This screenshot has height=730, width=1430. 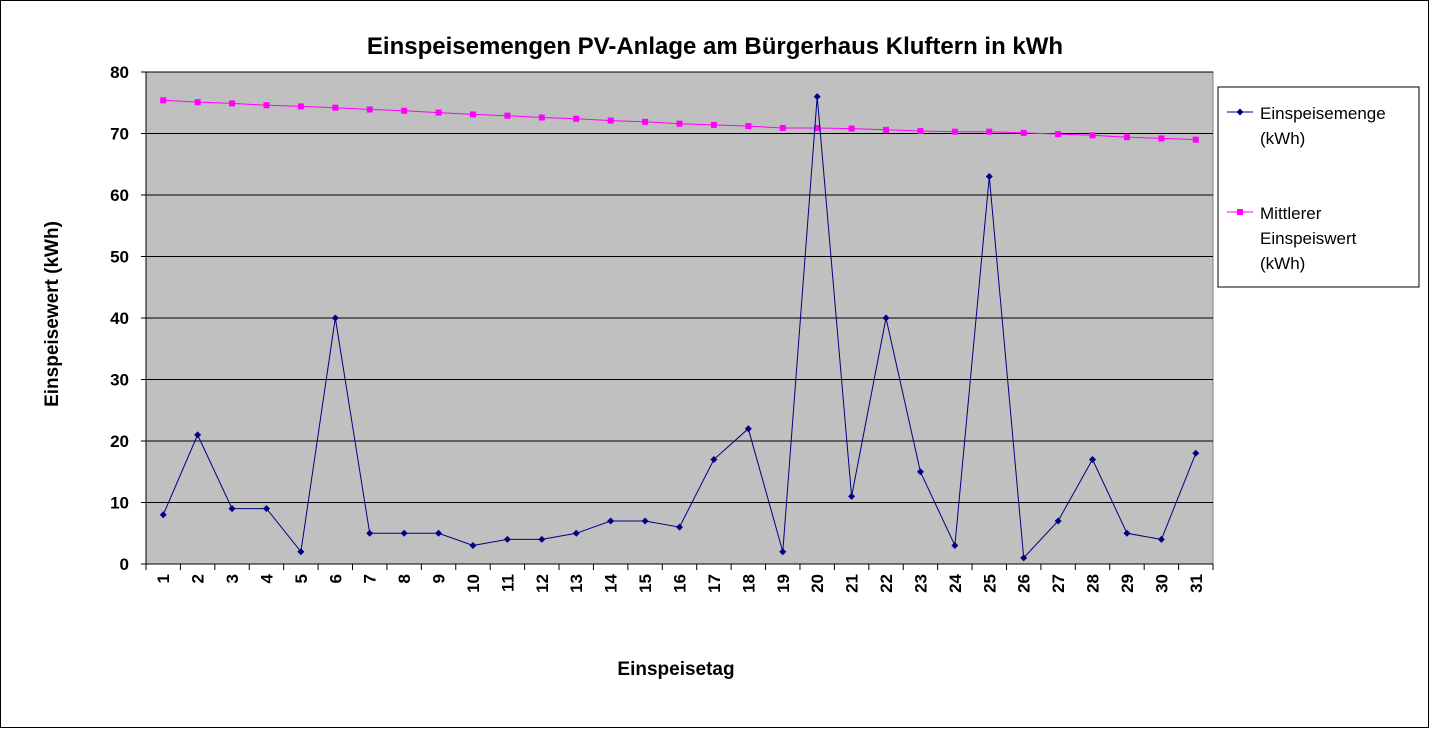 I want to click on x-tick-label: 29, so click(x=1127, y=583).